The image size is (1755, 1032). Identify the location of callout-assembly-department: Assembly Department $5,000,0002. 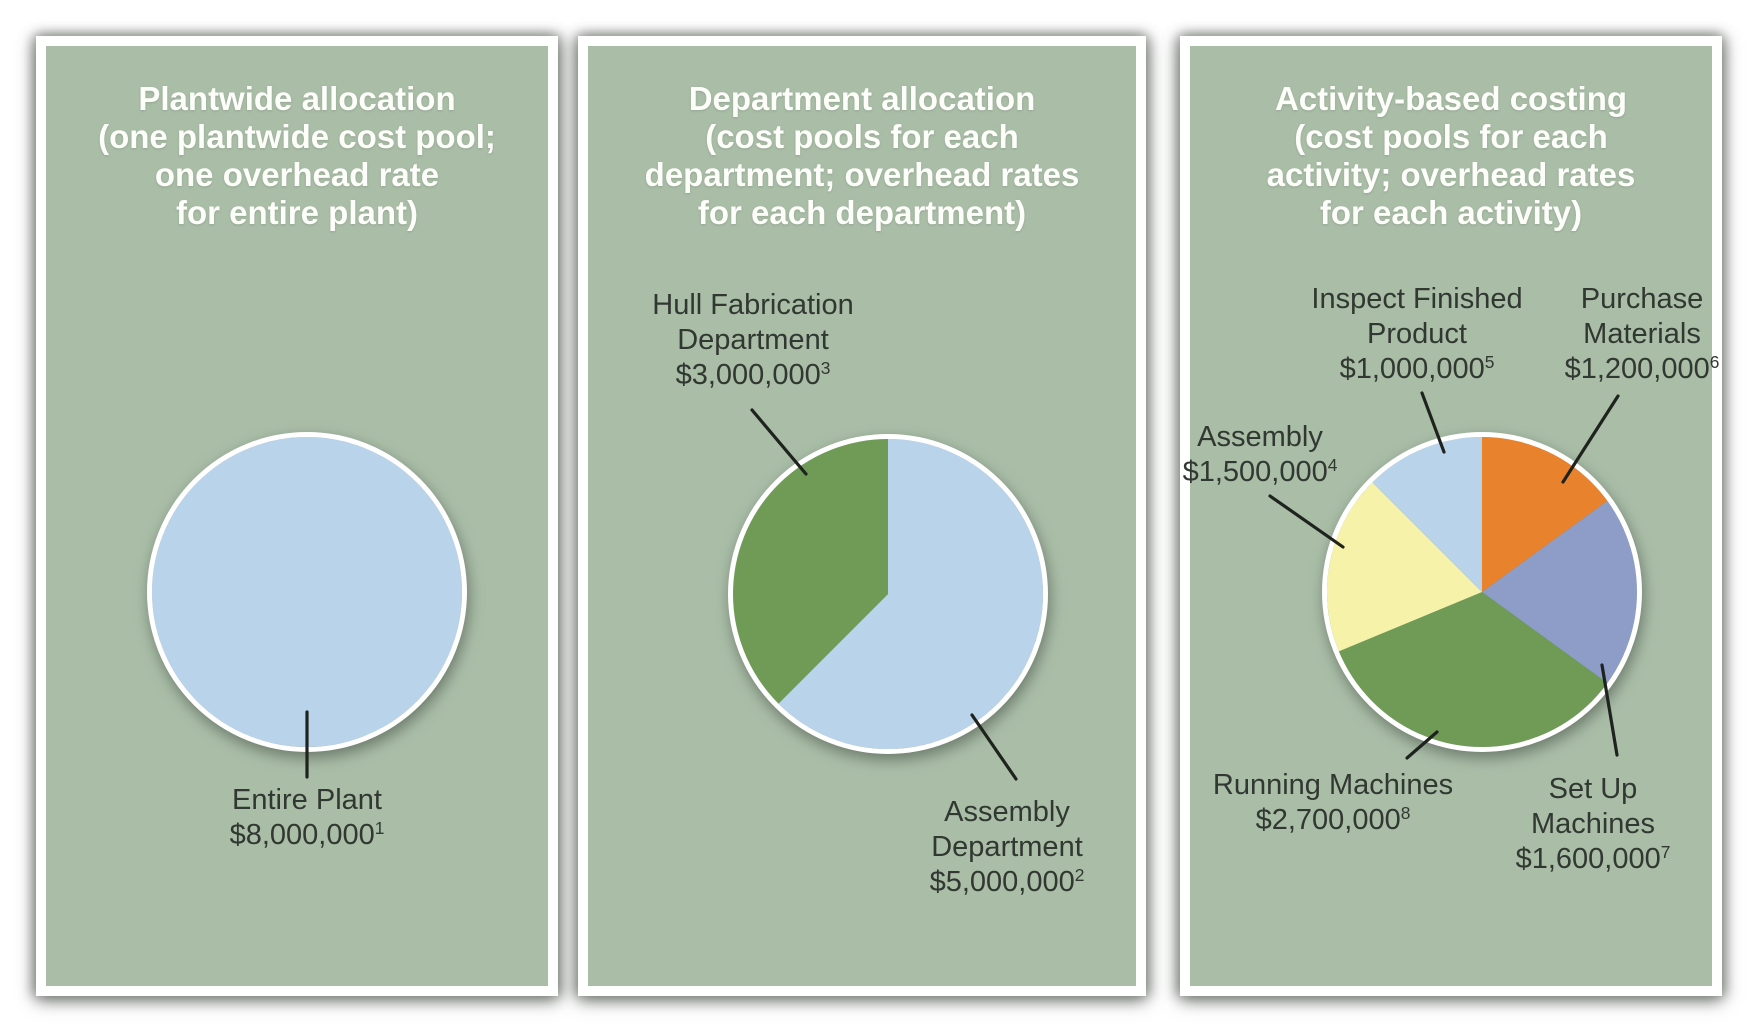
(1007, 847).